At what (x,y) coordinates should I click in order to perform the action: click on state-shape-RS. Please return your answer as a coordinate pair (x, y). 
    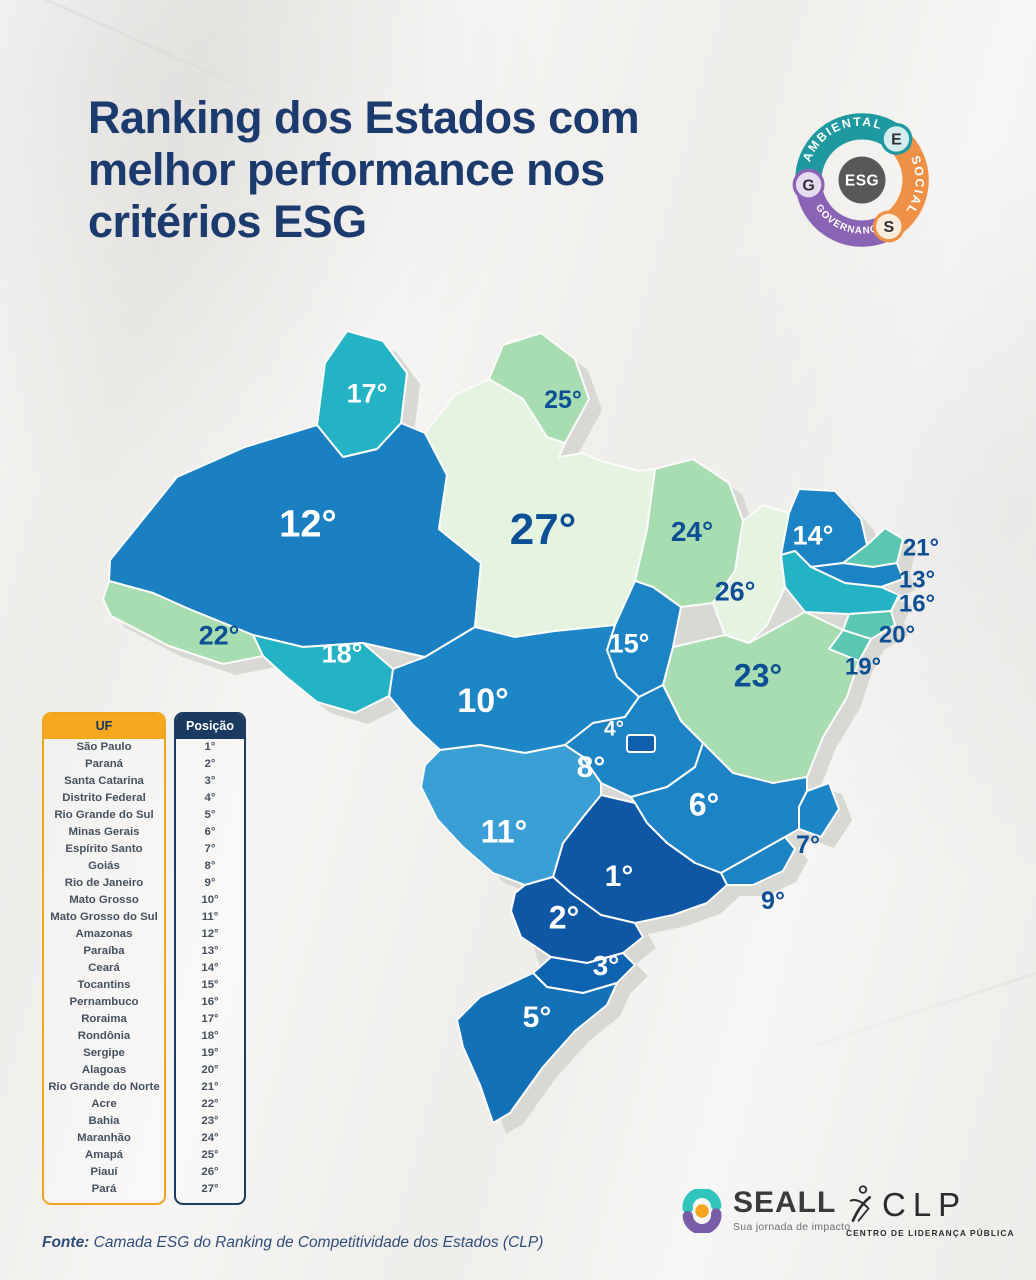
    Looking at the image, I should click on (537, 1048).